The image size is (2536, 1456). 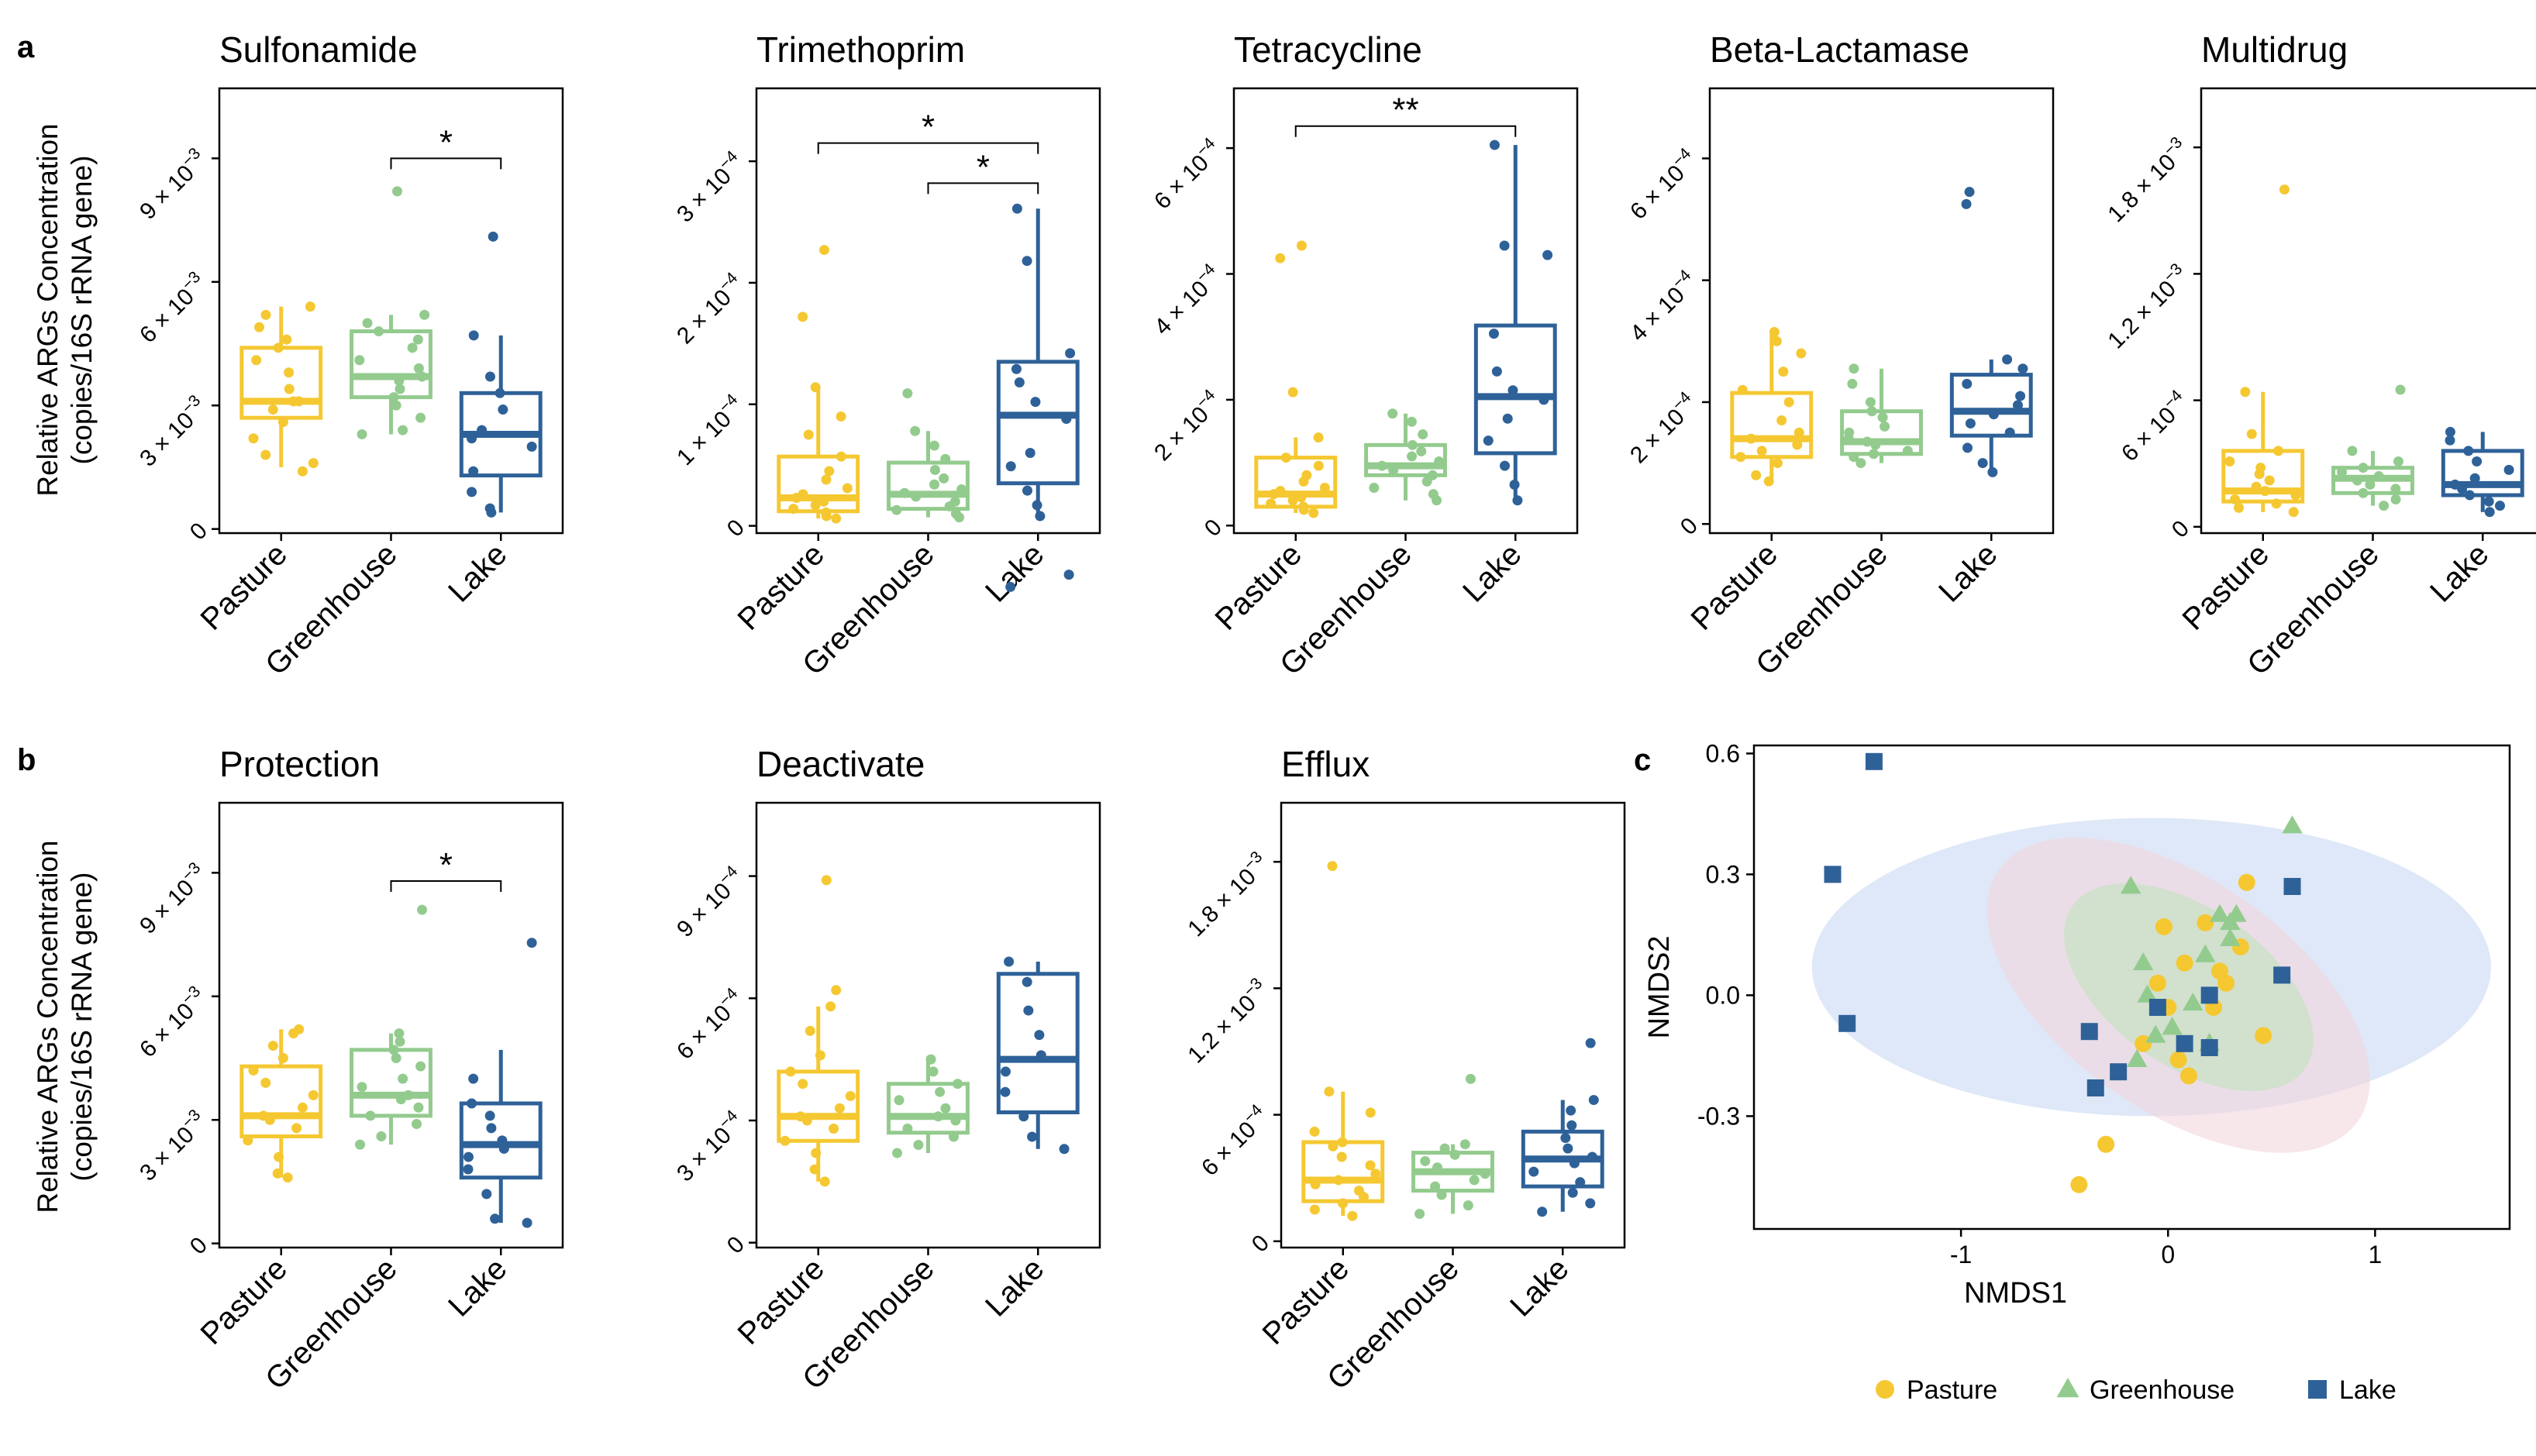 I want to click on multidrug-box-lake, so click(x=2482, y=472).